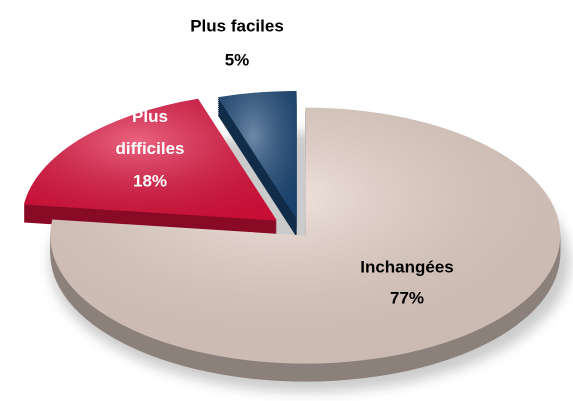  Describe the element at coordinates (407, 266) in the screenshot. I see `slice-label: Inchangées` at that location.